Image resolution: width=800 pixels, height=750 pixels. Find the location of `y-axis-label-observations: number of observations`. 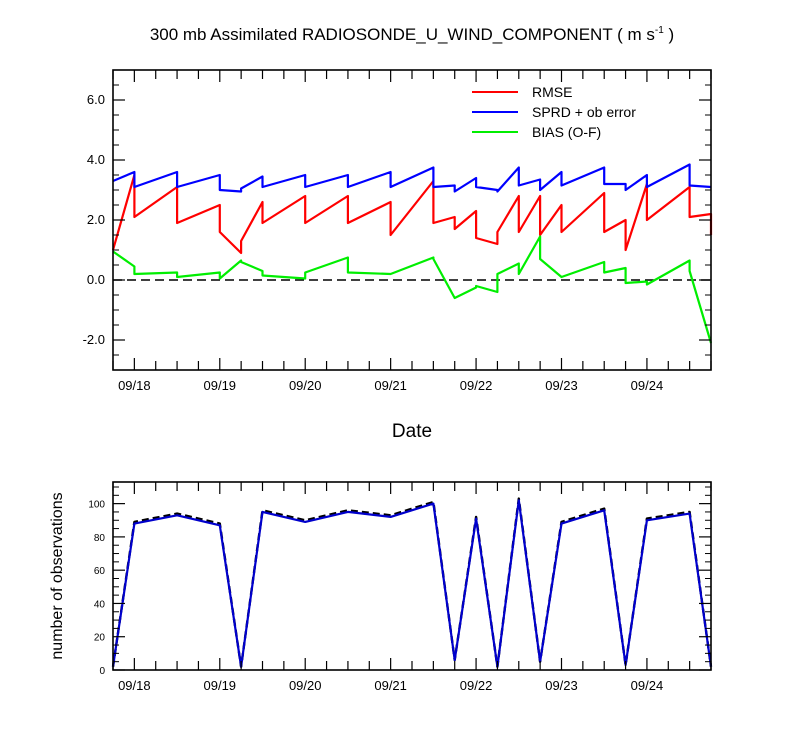

y-axis-label-observations: number of observations is located at coordinates (57, 575).